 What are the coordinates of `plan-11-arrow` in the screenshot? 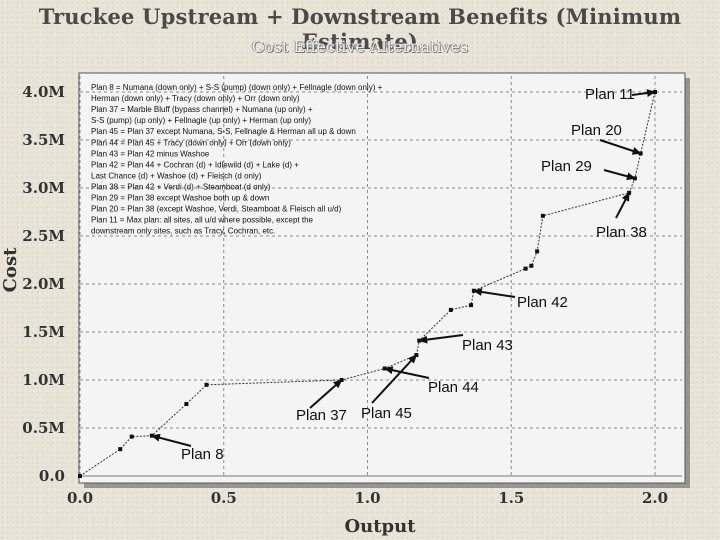 It's located at (643, 93).